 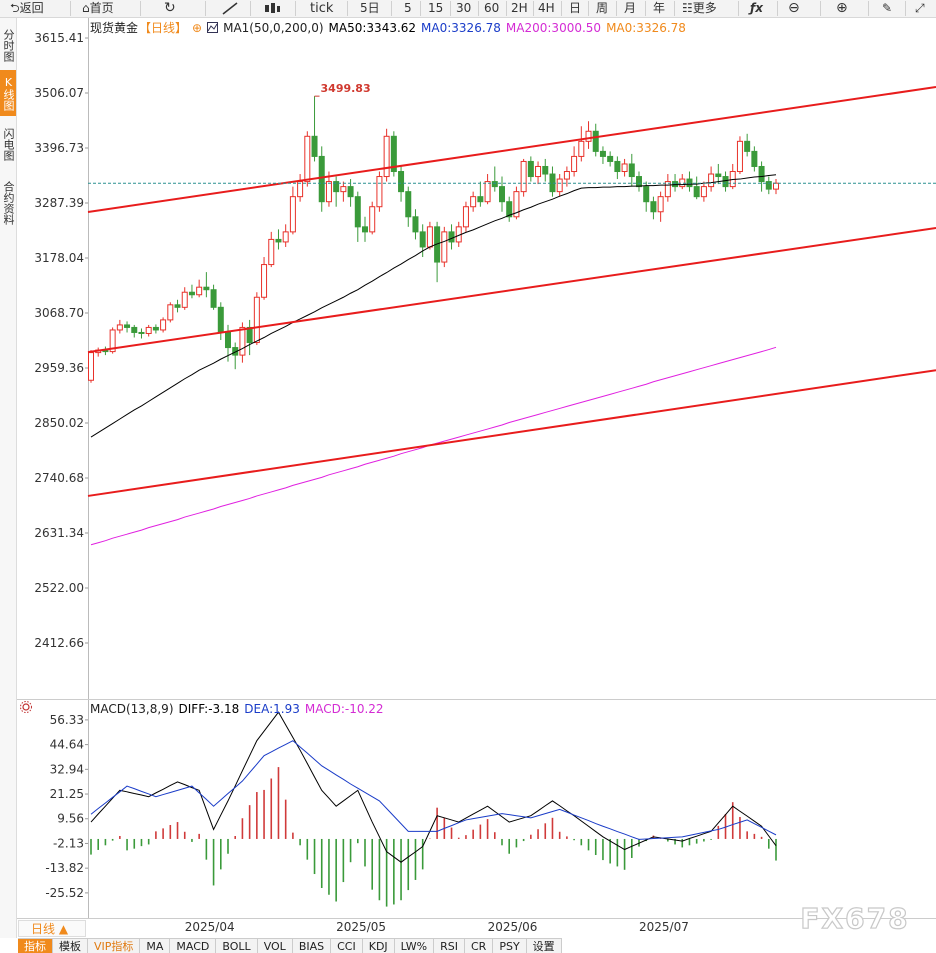 I want to click on draw-line-button, so click(x=230, y=10).